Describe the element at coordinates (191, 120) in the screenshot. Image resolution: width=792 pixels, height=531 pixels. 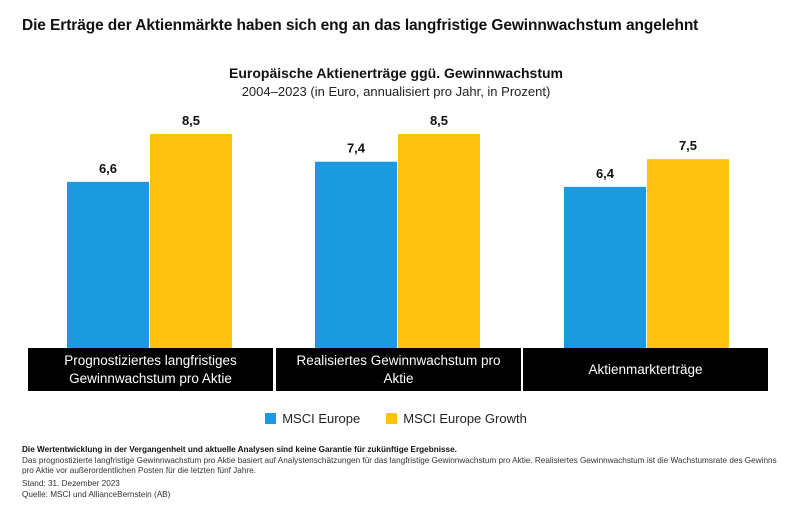
I see `data-label-0-series-1: 8,5` at that location.